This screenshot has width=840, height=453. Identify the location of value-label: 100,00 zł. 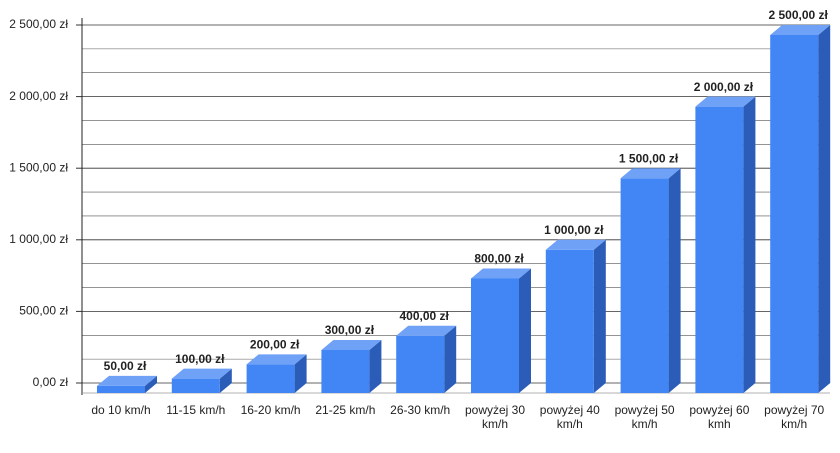
(200, 359).